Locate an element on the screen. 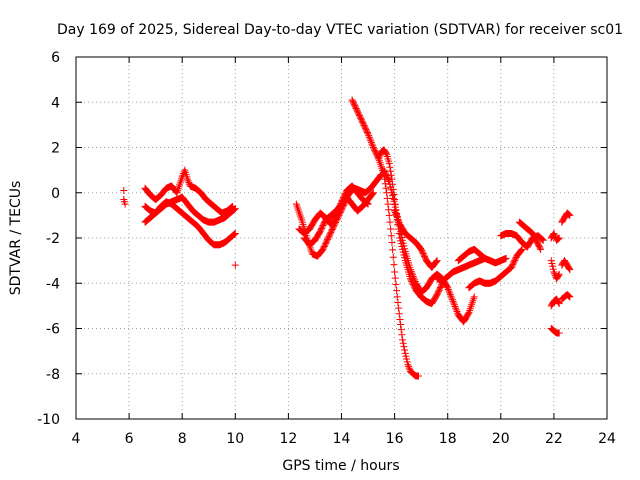  x-tick-label: 6 is located at coordinates (129, 439).